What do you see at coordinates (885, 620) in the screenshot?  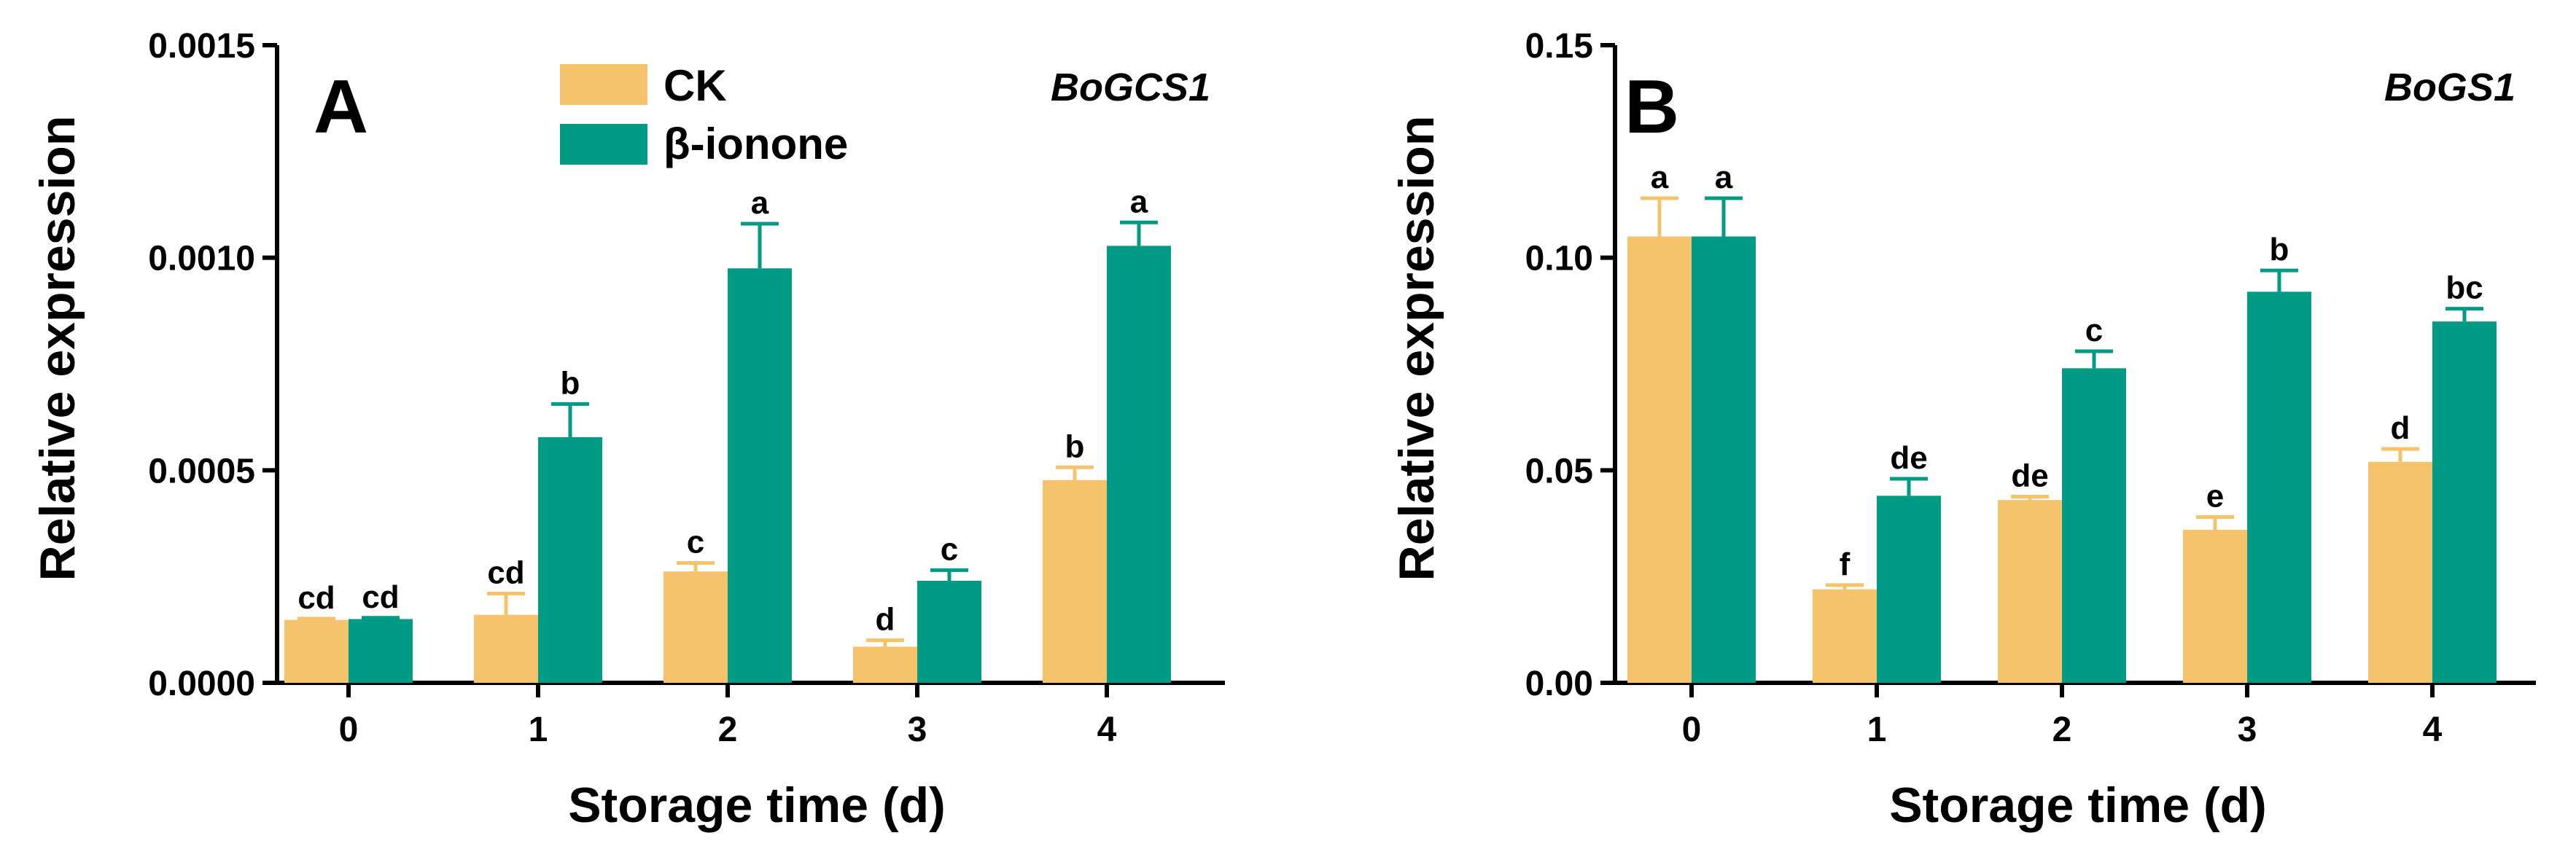 I see `panel-a-significance-letter: d` at bounding box center [885, 620].